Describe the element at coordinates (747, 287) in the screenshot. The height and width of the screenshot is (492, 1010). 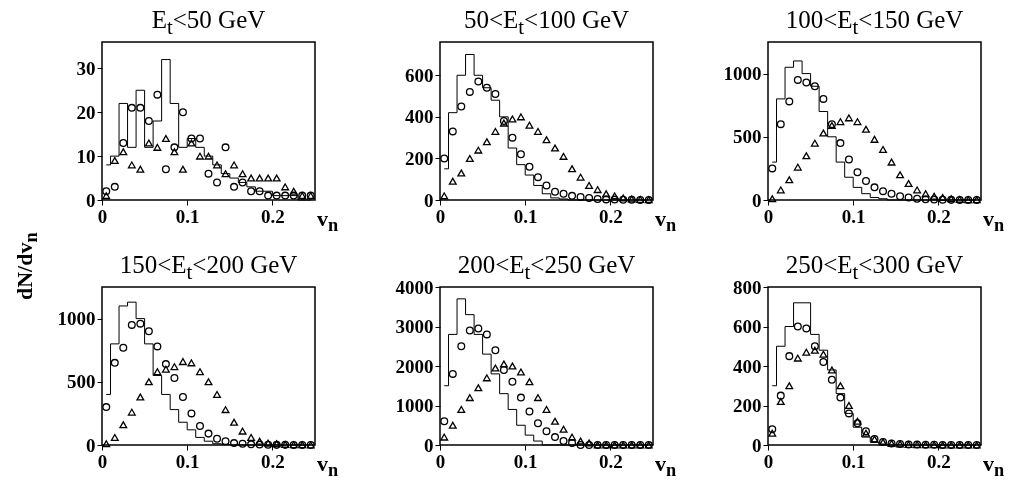
I see `y-tick-label: 800` at that location.